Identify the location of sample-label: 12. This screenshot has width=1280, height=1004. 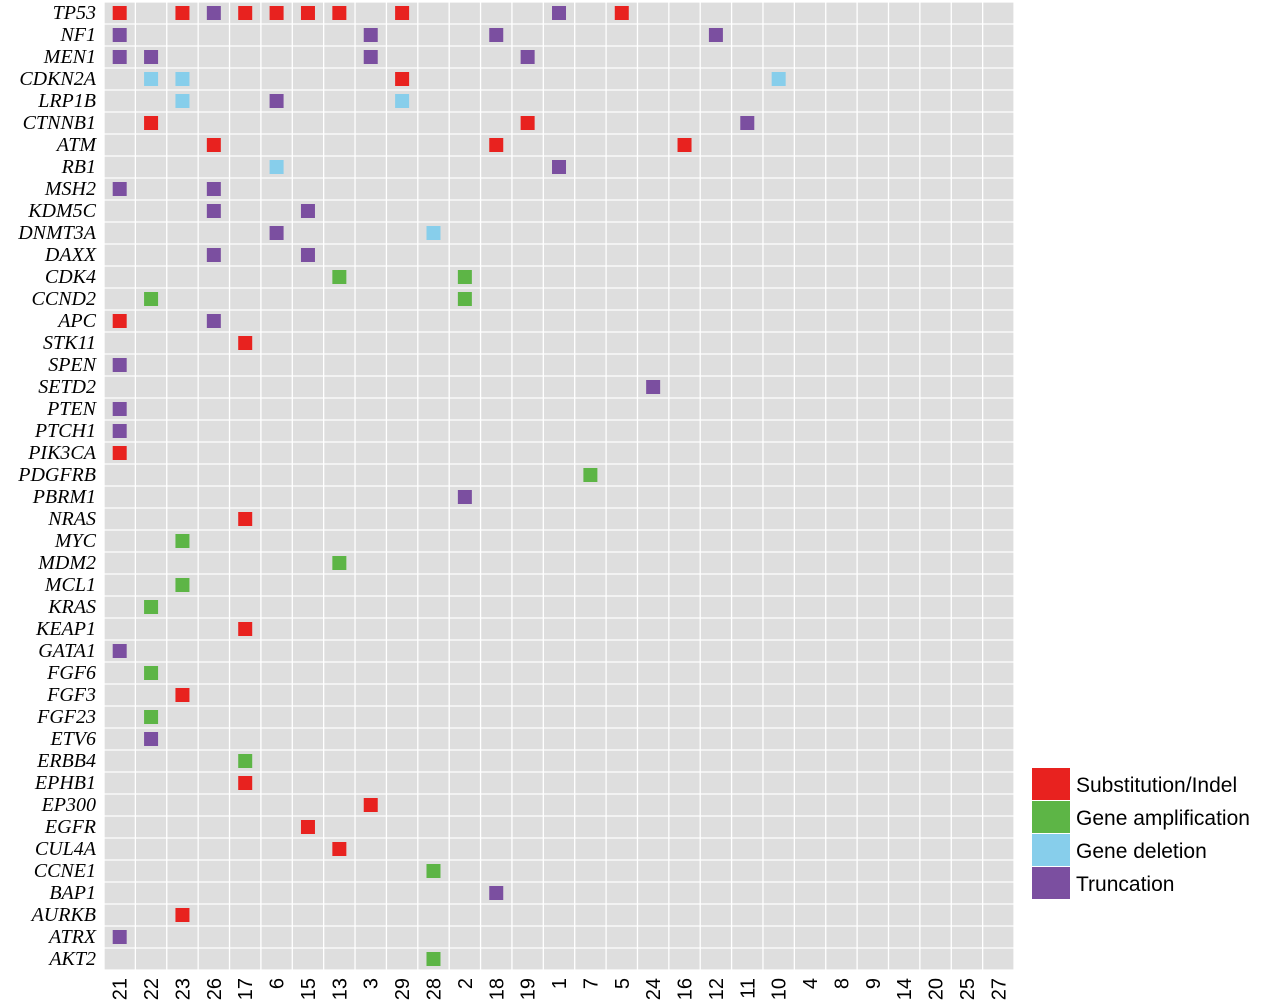
(717, 989).